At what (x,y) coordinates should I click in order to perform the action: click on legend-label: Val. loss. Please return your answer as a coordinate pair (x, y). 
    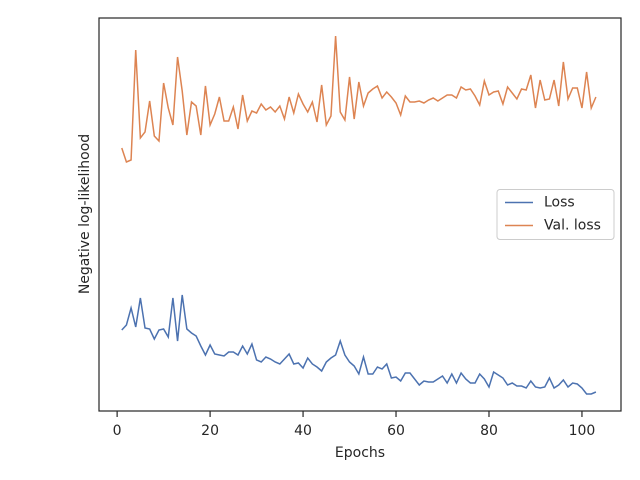
    Looking at the image, I should click on (572, 226).